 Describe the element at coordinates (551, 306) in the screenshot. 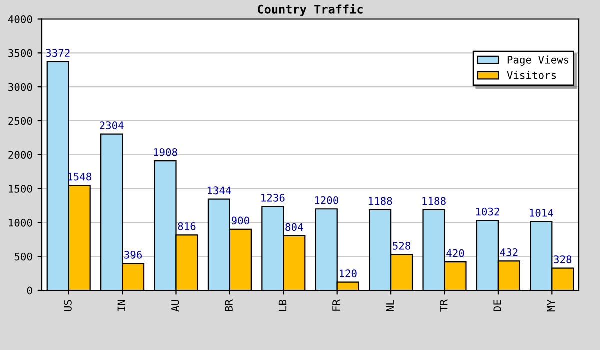

I see `x-tick-label: MY` at that location.